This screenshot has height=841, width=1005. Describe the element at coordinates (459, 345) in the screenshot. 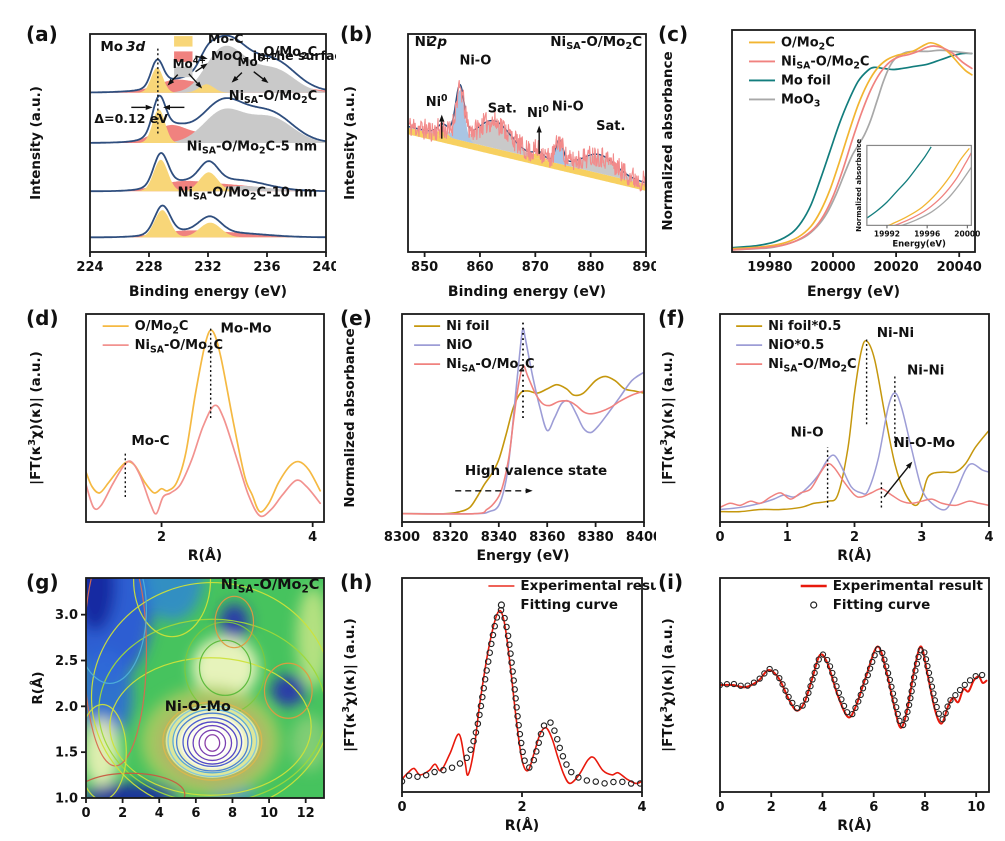

I see `svg-text: NiO` at that location.